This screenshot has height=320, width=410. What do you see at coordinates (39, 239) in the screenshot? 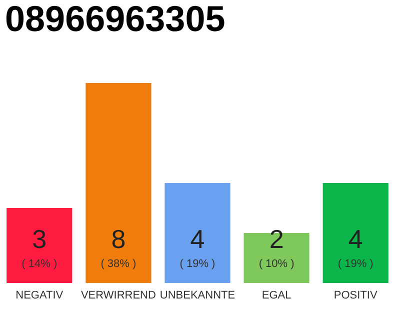
I see `data-label: 3` at bounding box center [39, 239].